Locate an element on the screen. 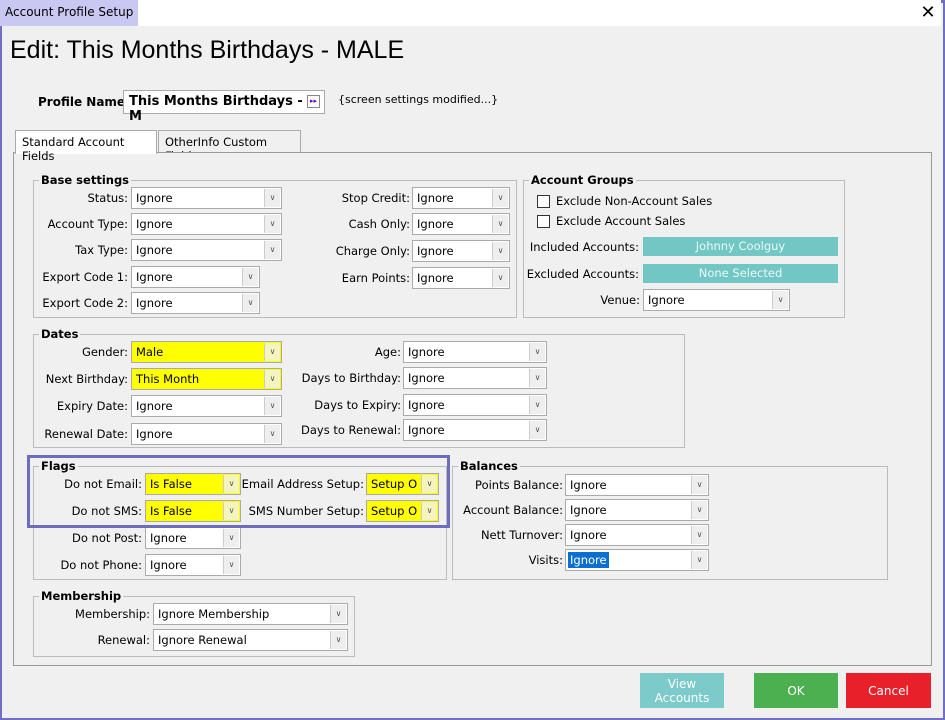 The height and width of the screenshot is (720, 945). view-accounts-button: View Accounts is located at coordinates (682, 690).